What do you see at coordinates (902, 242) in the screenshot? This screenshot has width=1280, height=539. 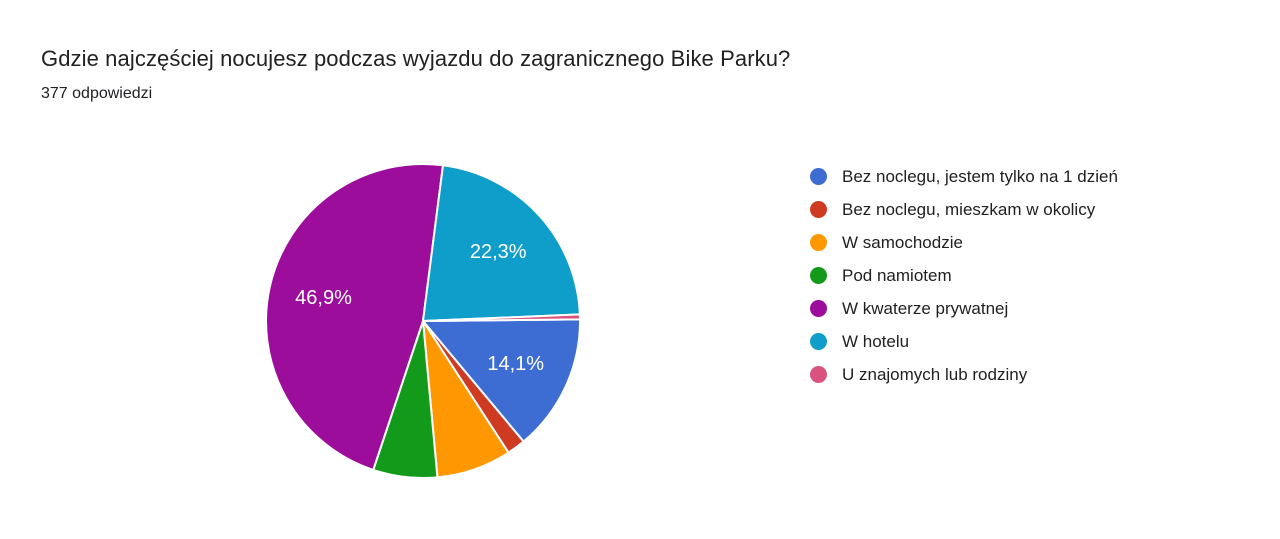 I see `legend-label: W samochodzie` at bounding box center [902, 242].